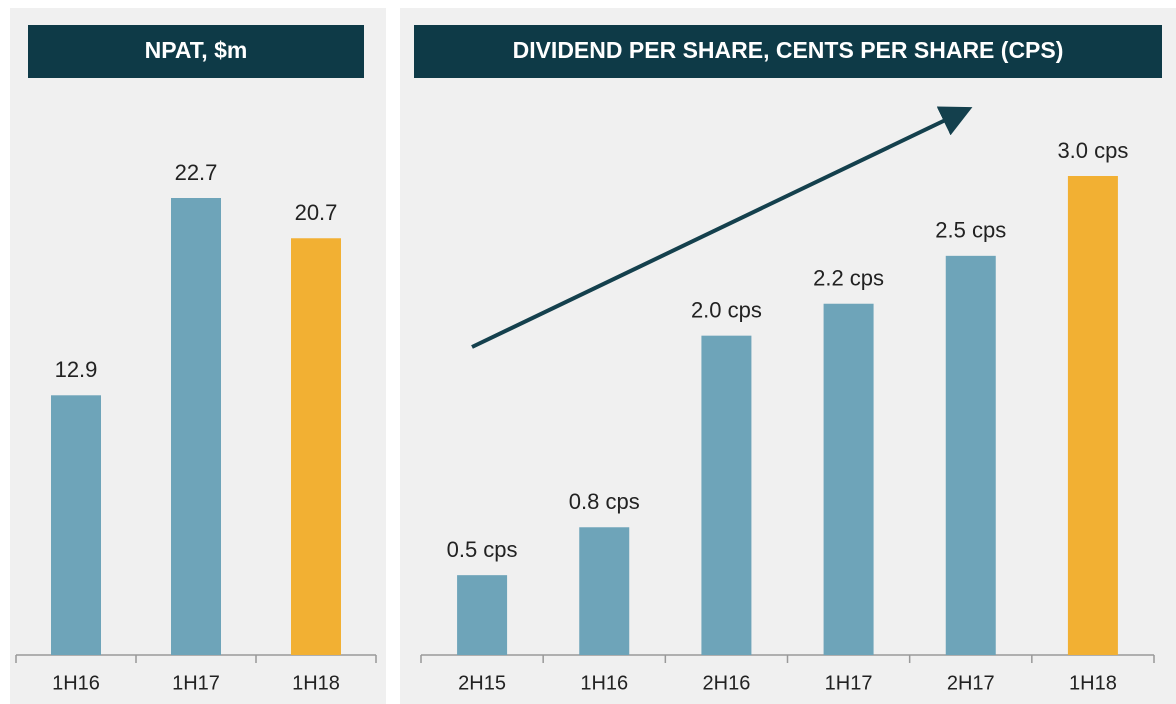 The width and height of the screenshot is (1176, 704). What do you see at coordinates (482, 683) in the screenshot?
I see `x-tick-label: 2H15` at bounding box center [482, 683].